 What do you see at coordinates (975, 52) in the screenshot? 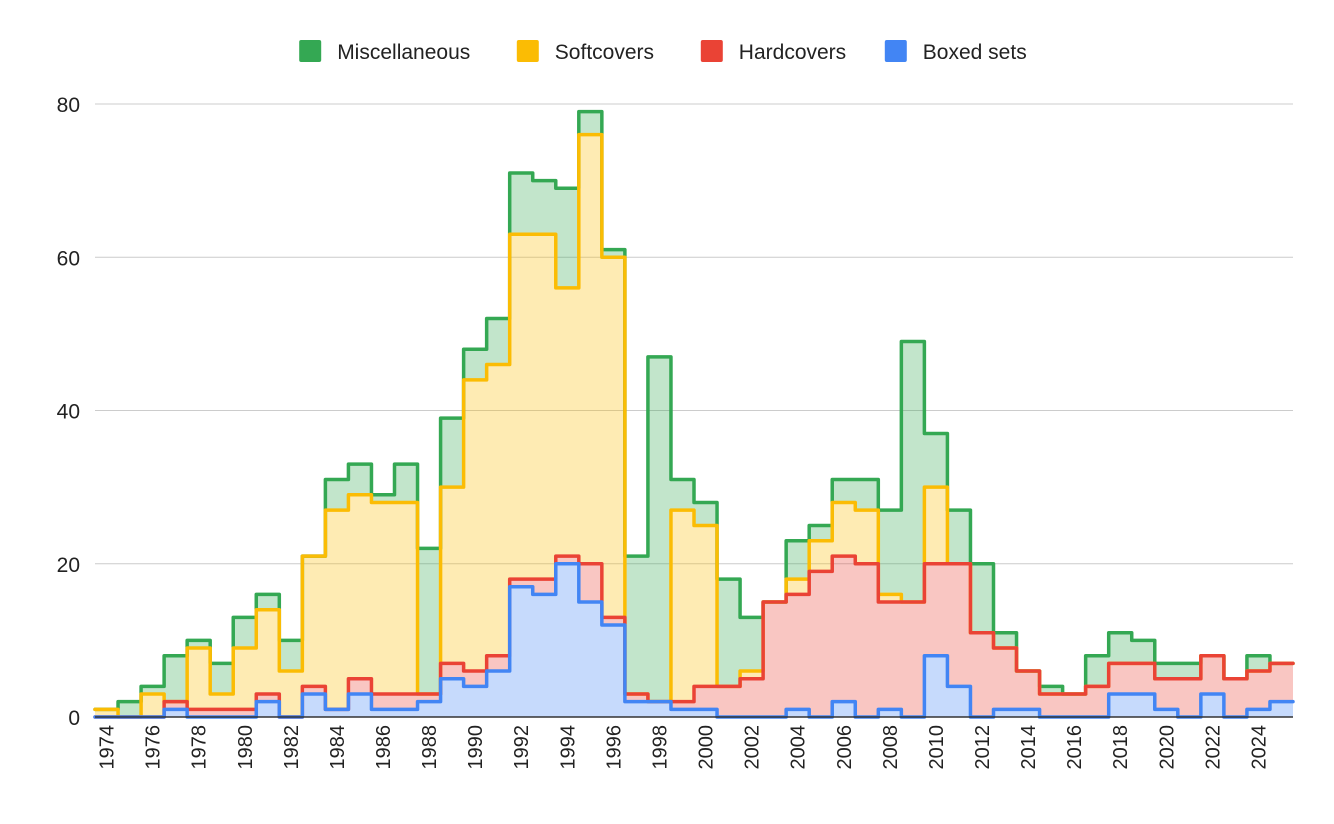
I see `legend-label-boxed-sets: Boxed sets` at bounding box center [975, 52].